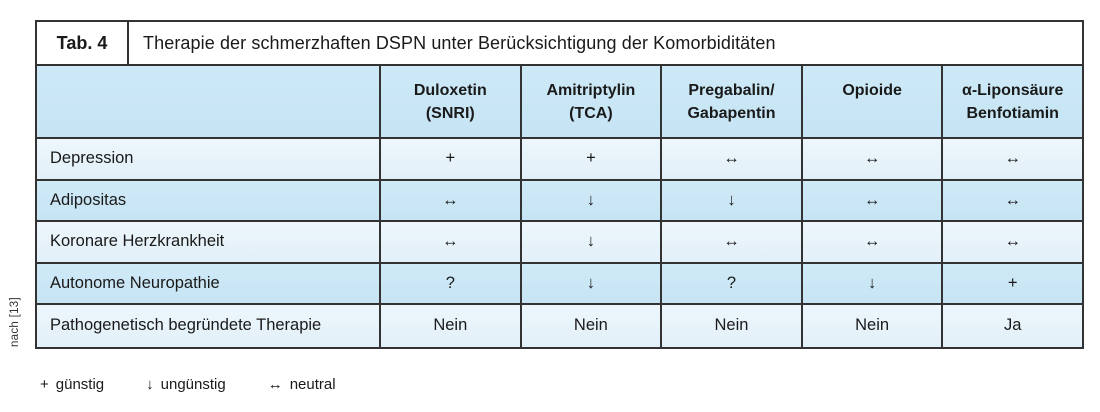  Describe the element at coordinates (150, 384) in the screenshot. I see `down-arrow-symbol: ↓` at that location.